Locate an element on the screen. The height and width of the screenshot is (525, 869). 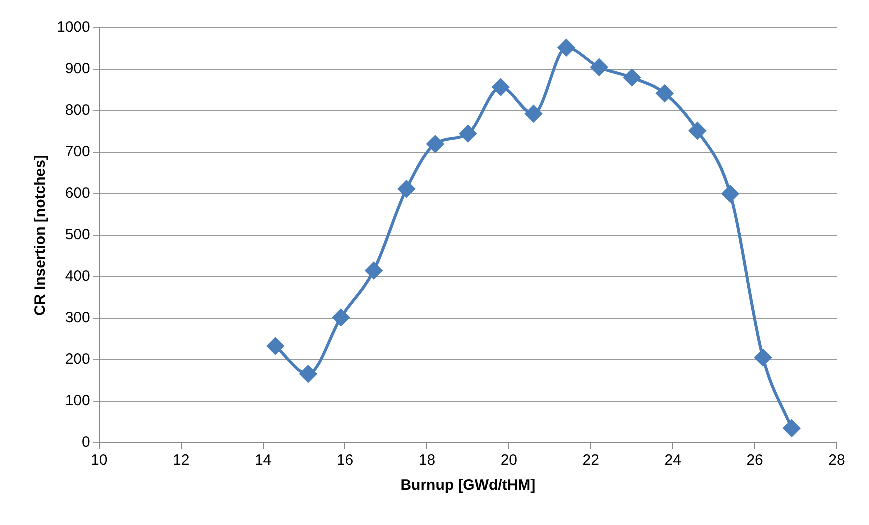
y-tick-label: 100 is located at coordinates (77, 401).